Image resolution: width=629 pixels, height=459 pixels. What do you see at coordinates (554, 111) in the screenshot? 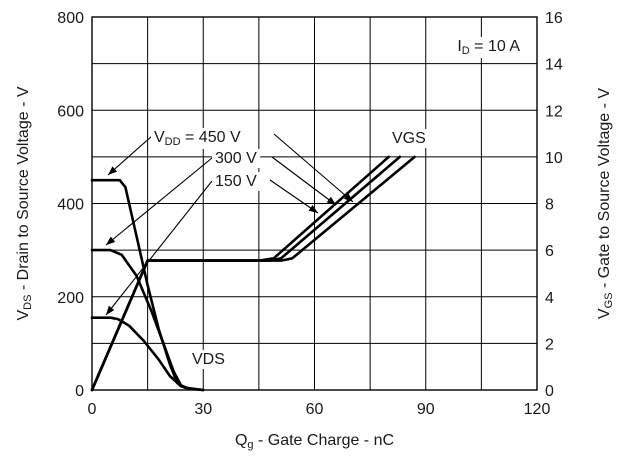
I see `y-right-tick-label: 12` at bounding box center [554, 111].